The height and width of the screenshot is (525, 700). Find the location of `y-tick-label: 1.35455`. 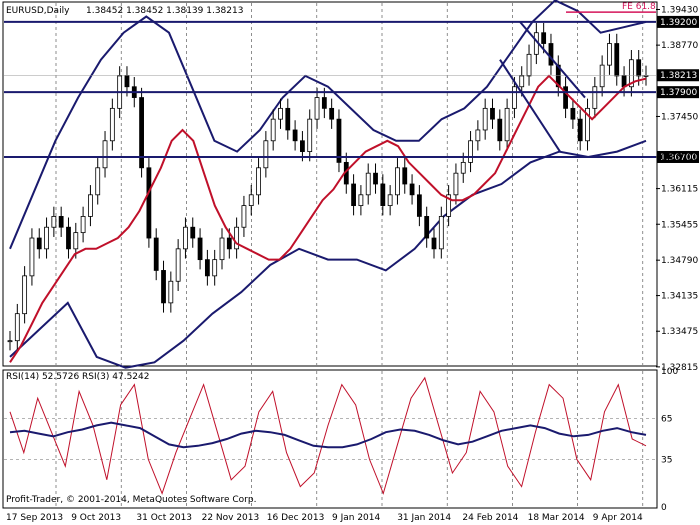

y-tick-label: 1.35455 is located at coordinates (679, 225).